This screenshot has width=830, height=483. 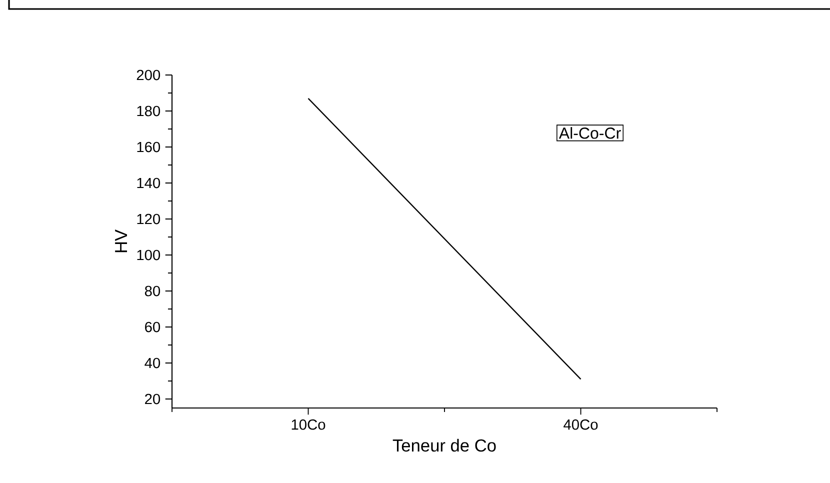 I want to click on x-tick-label: 10Co, so click(x=309, y=424).